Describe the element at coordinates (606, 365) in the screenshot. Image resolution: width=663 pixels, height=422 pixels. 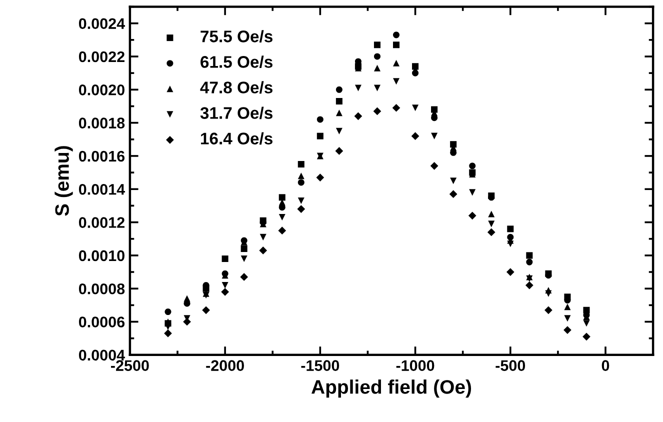
I see `x-tick-label: 0` at that location.